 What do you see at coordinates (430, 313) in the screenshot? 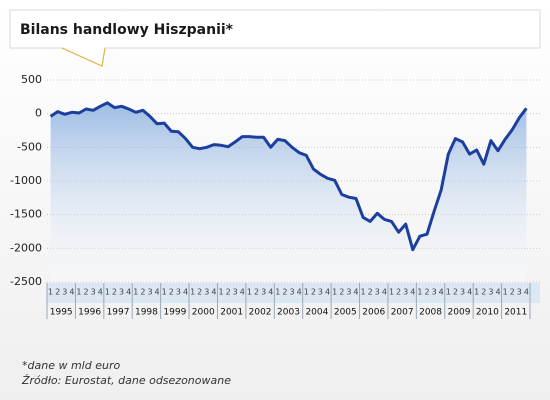
I see `year-label: 2008` at bounding box center [430, 313].